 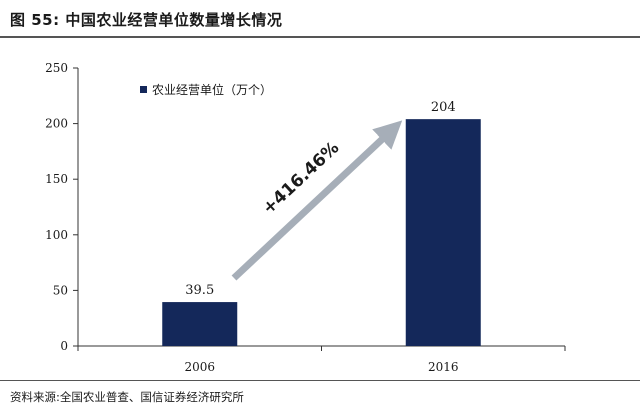 I want to click on y-tick-label: 150, so click(x=56, y=179).